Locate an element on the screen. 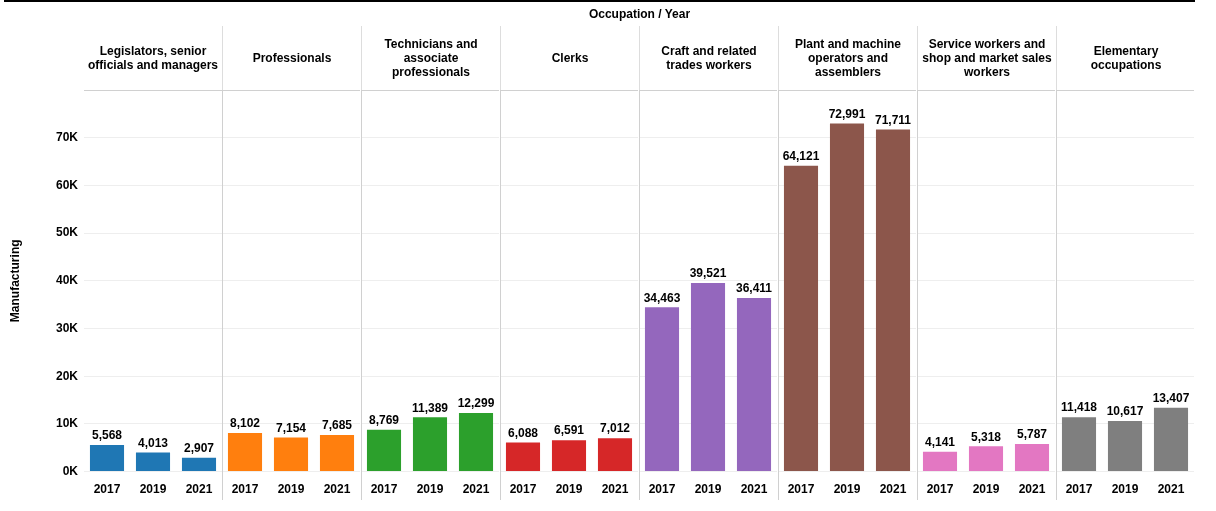 This screenshot has height=511, width=1216. data-label: 34,463 is located at coordinates (662, 297).